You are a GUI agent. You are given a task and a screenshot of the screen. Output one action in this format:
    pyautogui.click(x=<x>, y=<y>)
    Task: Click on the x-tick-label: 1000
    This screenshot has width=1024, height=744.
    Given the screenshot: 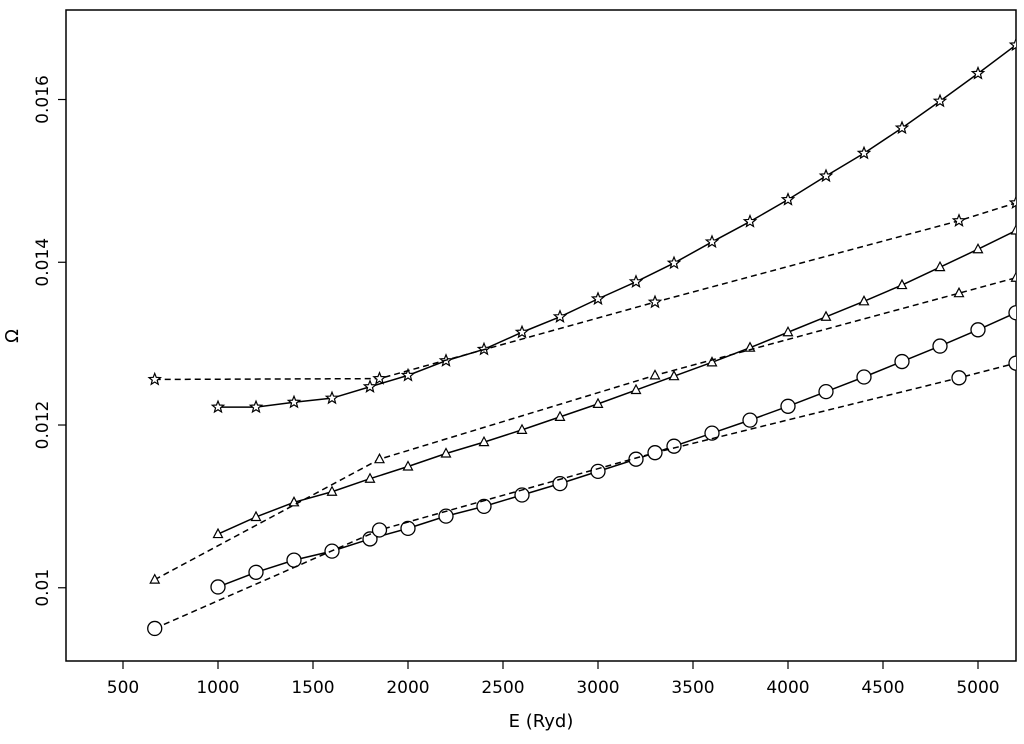 What is the action you would take?
    pyautogui.click(x=217, y=688)
    